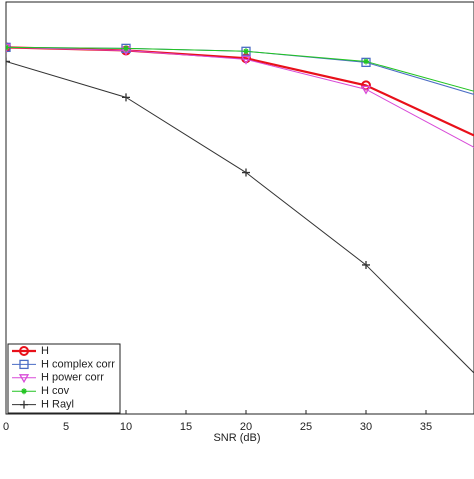  What do you see at coordinates (426, 427) in the screenshot?
I see `x-tick-label: 35` at bounding box center [426, 427].